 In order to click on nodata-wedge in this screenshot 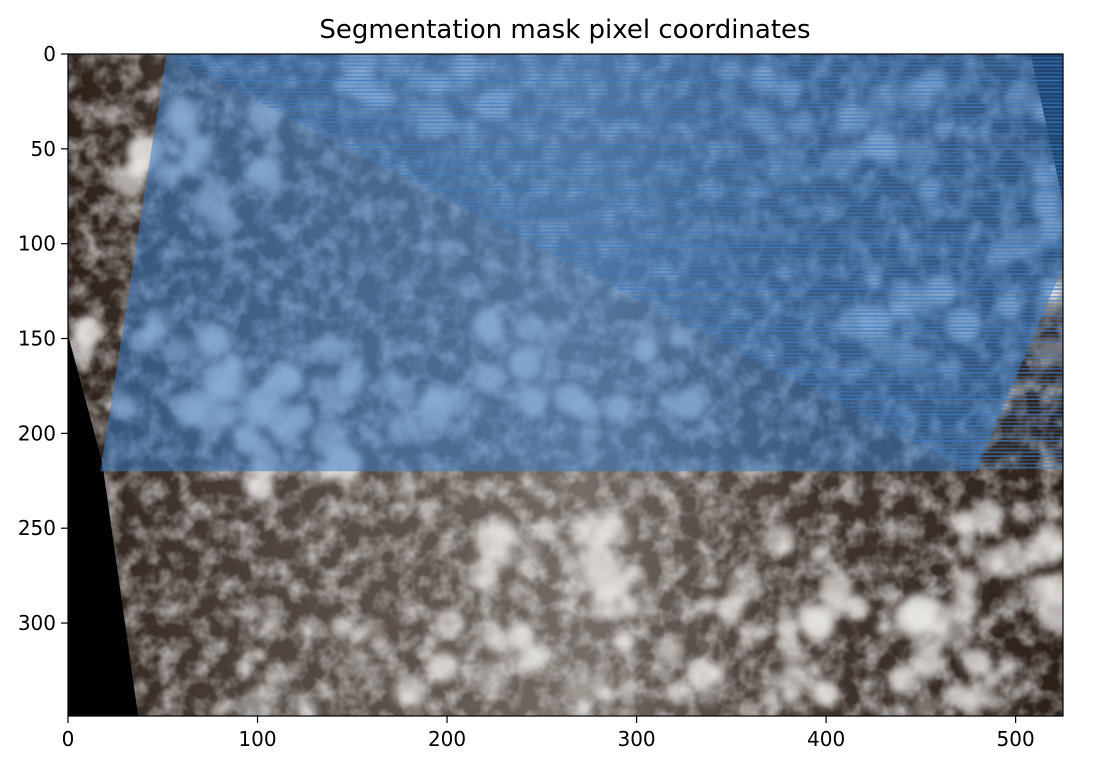, I will do `click(103, 525)`.